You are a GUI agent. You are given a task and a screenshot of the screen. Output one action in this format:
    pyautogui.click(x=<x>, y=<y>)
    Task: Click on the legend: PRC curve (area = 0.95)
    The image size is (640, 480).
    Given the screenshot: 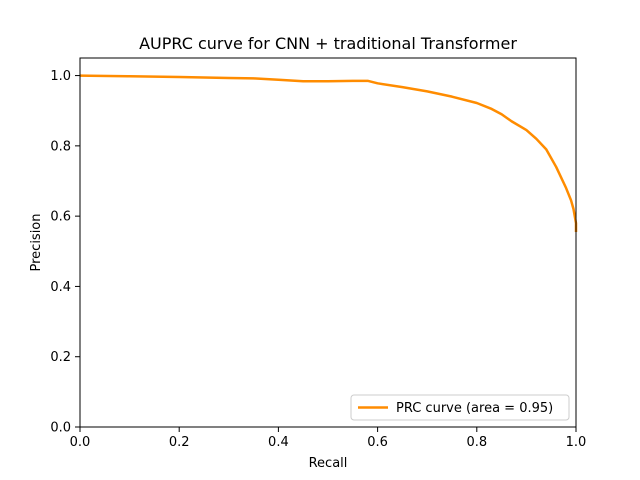 What is the action you would take?
    pyautogui.click(x=460, y=407)
    